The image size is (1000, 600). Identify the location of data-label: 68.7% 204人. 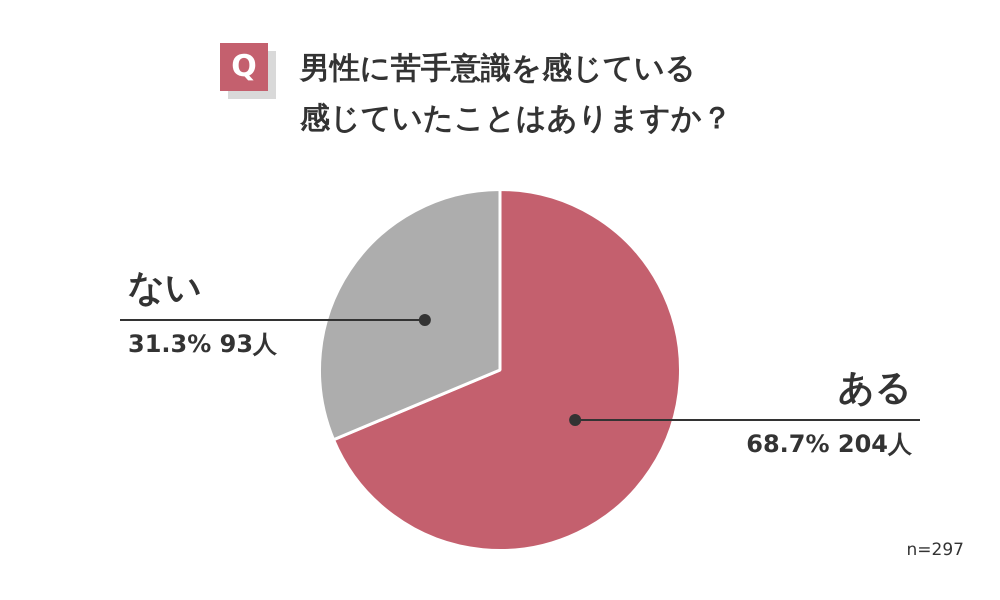
(829, 444).